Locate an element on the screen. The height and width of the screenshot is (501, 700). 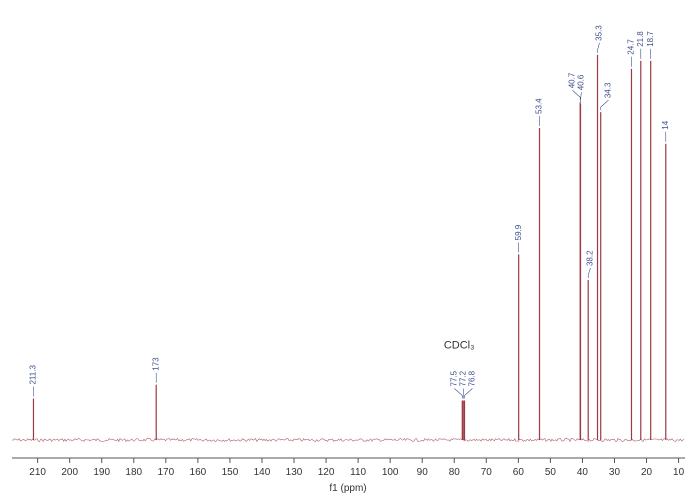
x-tick-label: 120 is located at coordinates (326, 472).